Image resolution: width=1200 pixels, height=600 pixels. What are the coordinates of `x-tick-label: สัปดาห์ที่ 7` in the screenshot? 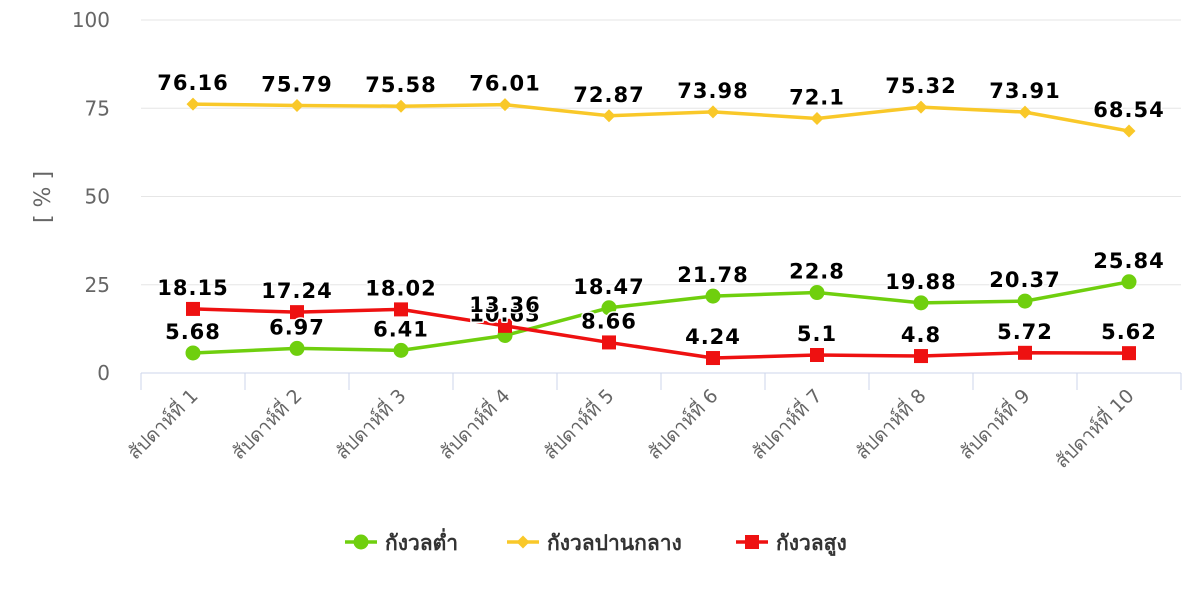 It's located at (785, 423).